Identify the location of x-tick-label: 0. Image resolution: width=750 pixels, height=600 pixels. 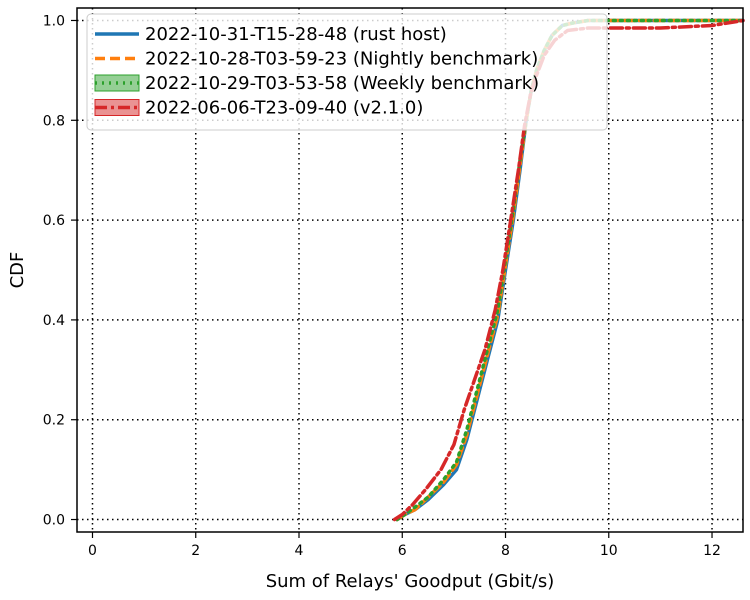
(92, 551).